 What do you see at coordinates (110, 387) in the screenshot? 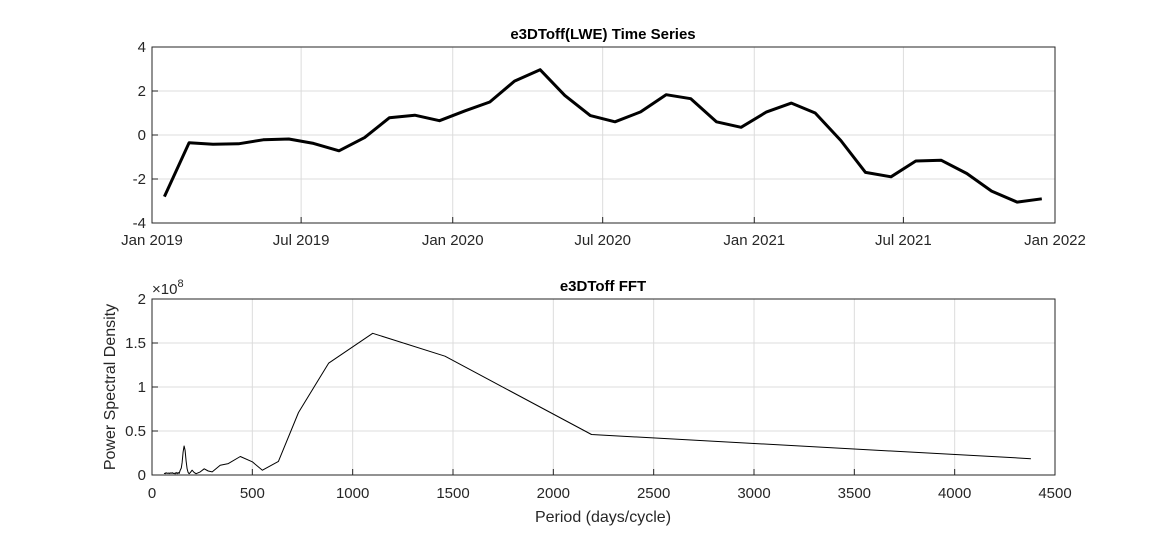
I see `fft-y-axis-label: Power Spectral Density` at bounding box center [110, 387].